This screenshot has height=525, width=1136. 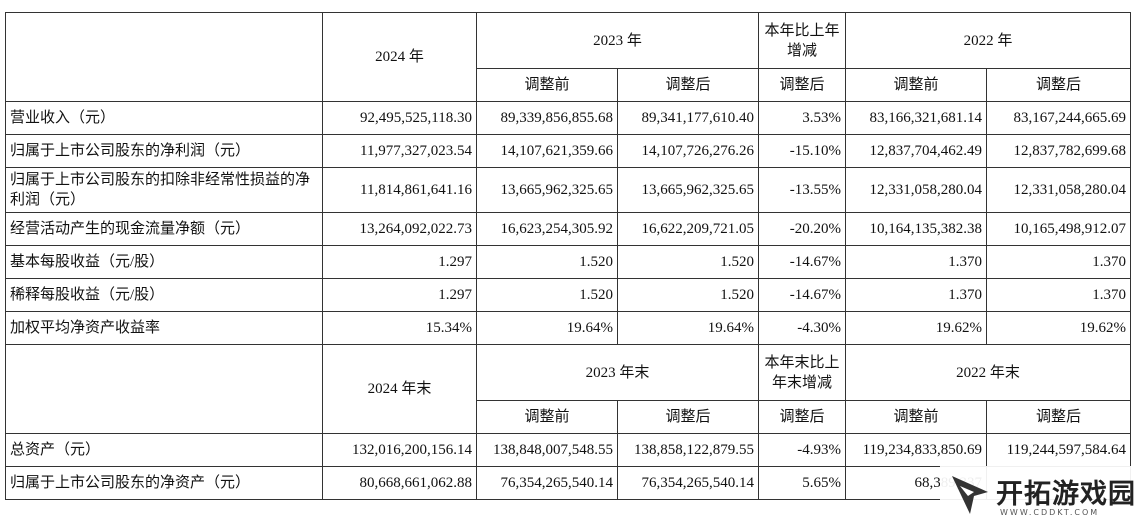 What do you see at coordinates (164, 328) in the screenshot?
I see `row-label: 加权平均净资产收益率` at bounding box center [164, 328].